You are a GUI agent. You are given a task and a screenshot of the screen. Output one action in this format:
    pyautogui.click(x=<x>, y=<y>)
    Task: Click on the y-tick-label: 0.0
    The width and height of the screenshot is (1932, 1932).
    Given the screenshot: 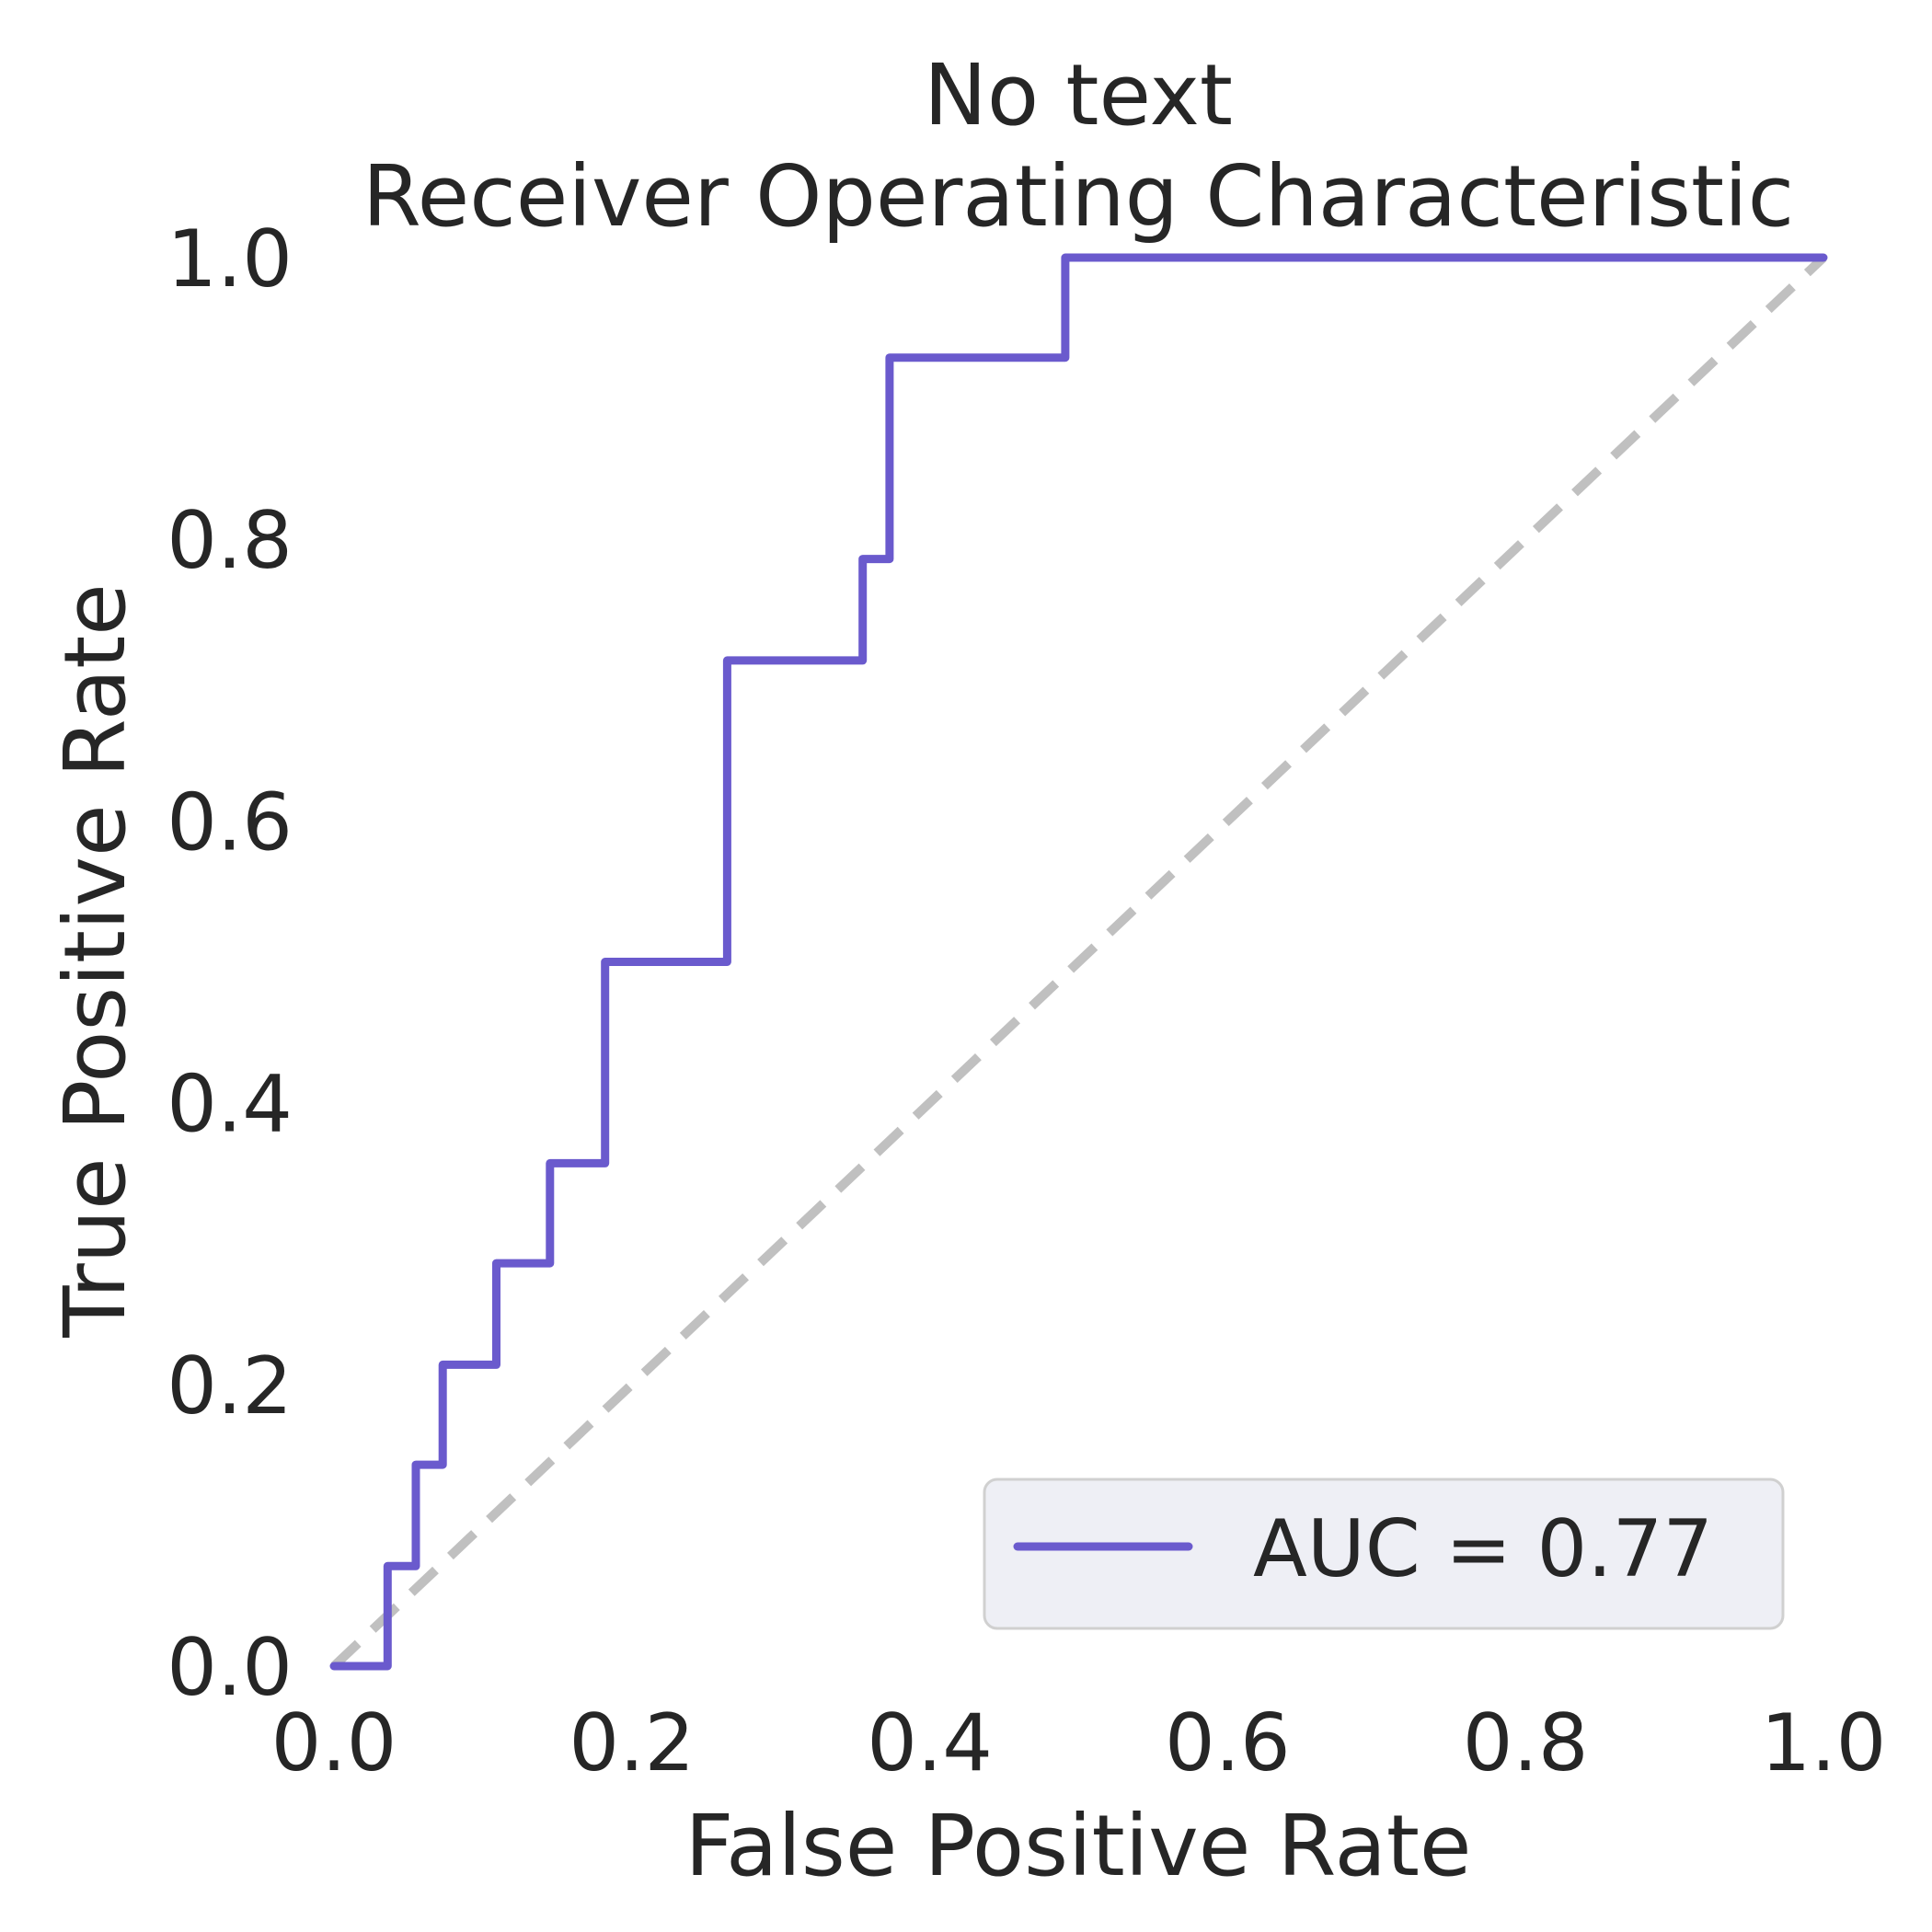 What is the action you would take?
    pyautogui.click(x=230, y=1668)
    